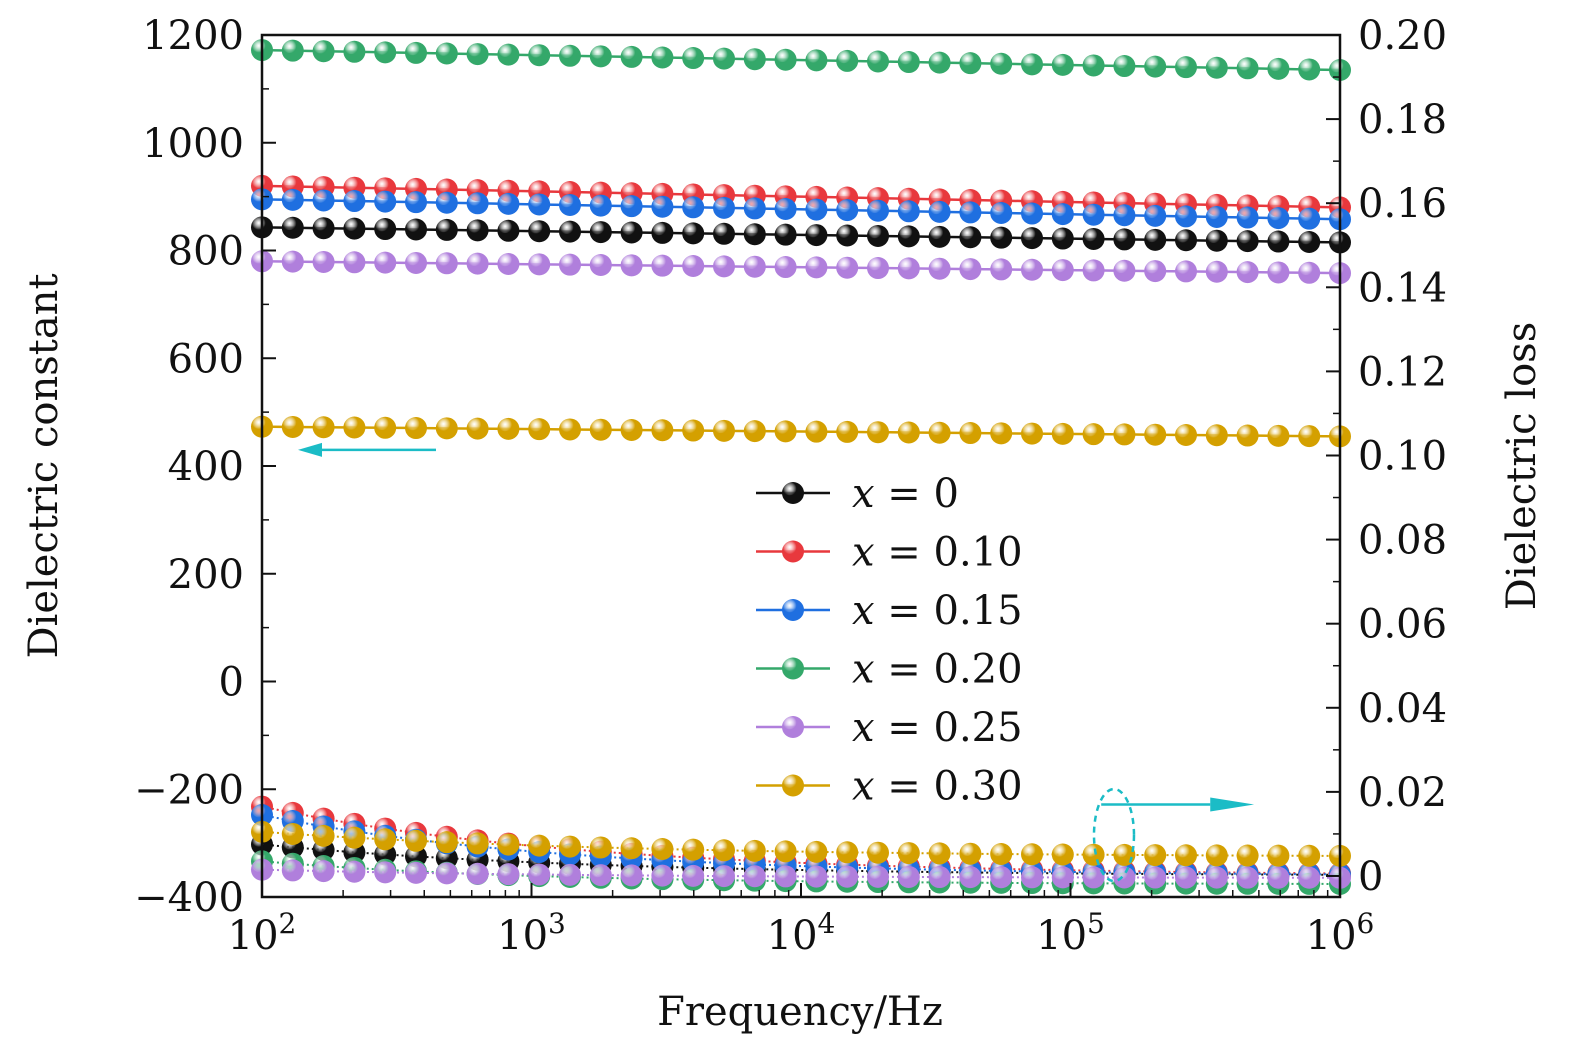 This screenshot has height=1053, width=1575. I want to click on y-right-tick-label: 0.18, so click(1402, 120).